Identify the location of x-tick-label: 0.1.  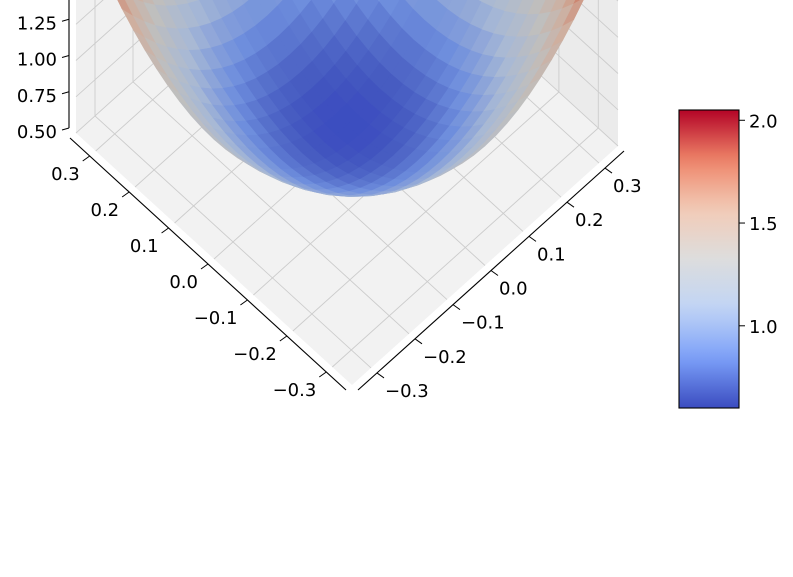
(144, 246).